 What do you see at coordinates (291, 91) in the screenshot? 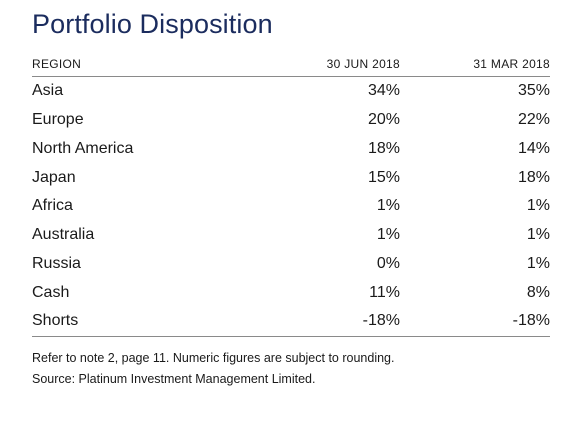
I see `table-row: Asia 34% 35%` at bounding box center [291, 91].